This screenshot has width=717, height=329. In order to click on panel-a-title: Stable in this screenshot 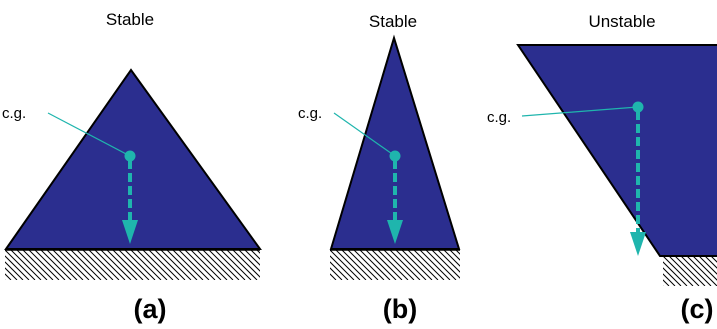, I will do `click(130, 19)`.